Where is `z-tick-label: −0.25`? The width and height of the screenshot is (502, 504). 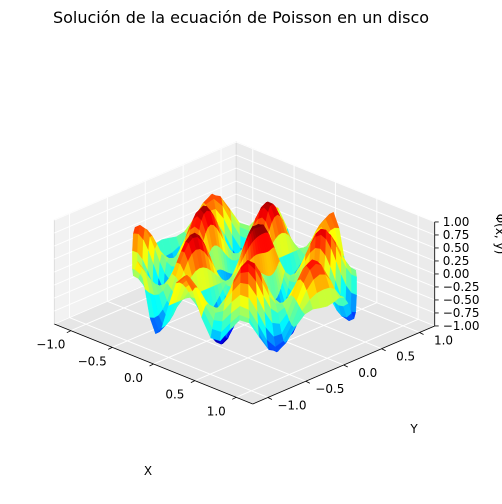 z-tick-label: −0.25 is located at coordinates (461, 287).